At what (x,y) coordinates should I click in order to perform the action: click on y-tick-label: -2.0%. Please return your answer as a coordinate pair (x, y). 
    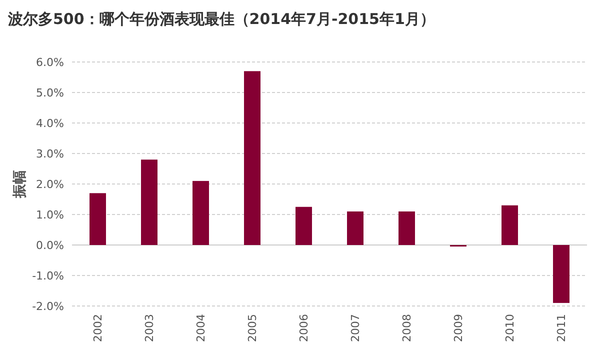
    Looking at the image, I should click on (48, 306).